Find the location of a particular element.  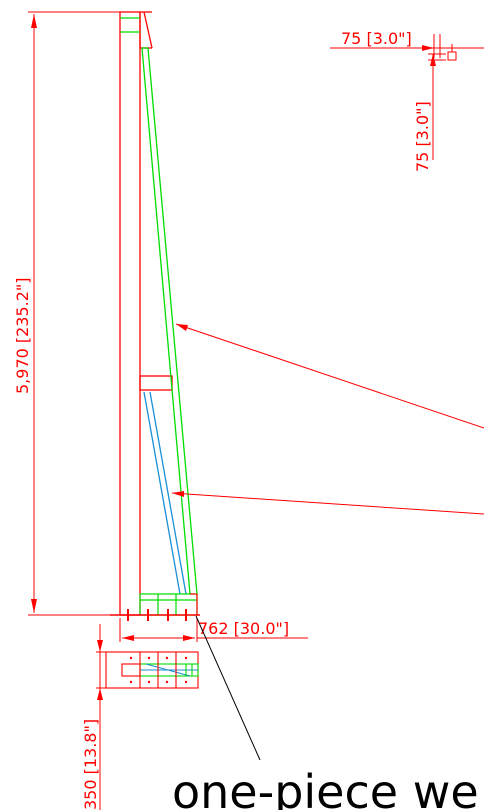

depth-dimension-label: 350 [13.8"] is located at coordinates (90, 764).